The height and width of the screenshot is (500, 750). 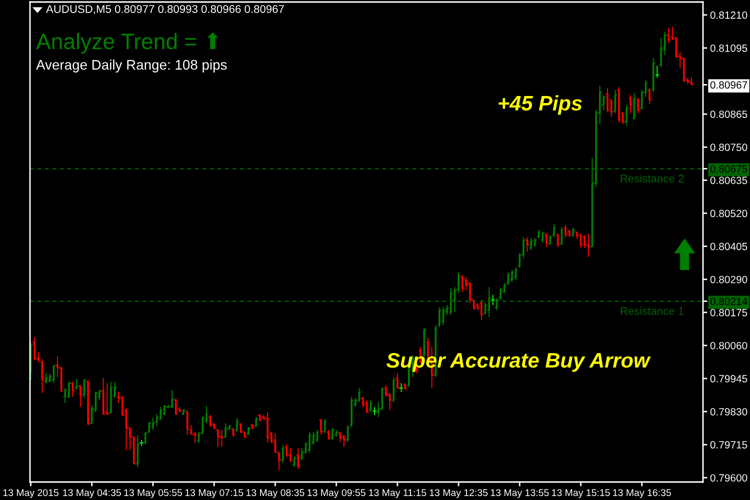 I want to click on x-tick-label: 13 May 08:35, so click(x=275, y=493).